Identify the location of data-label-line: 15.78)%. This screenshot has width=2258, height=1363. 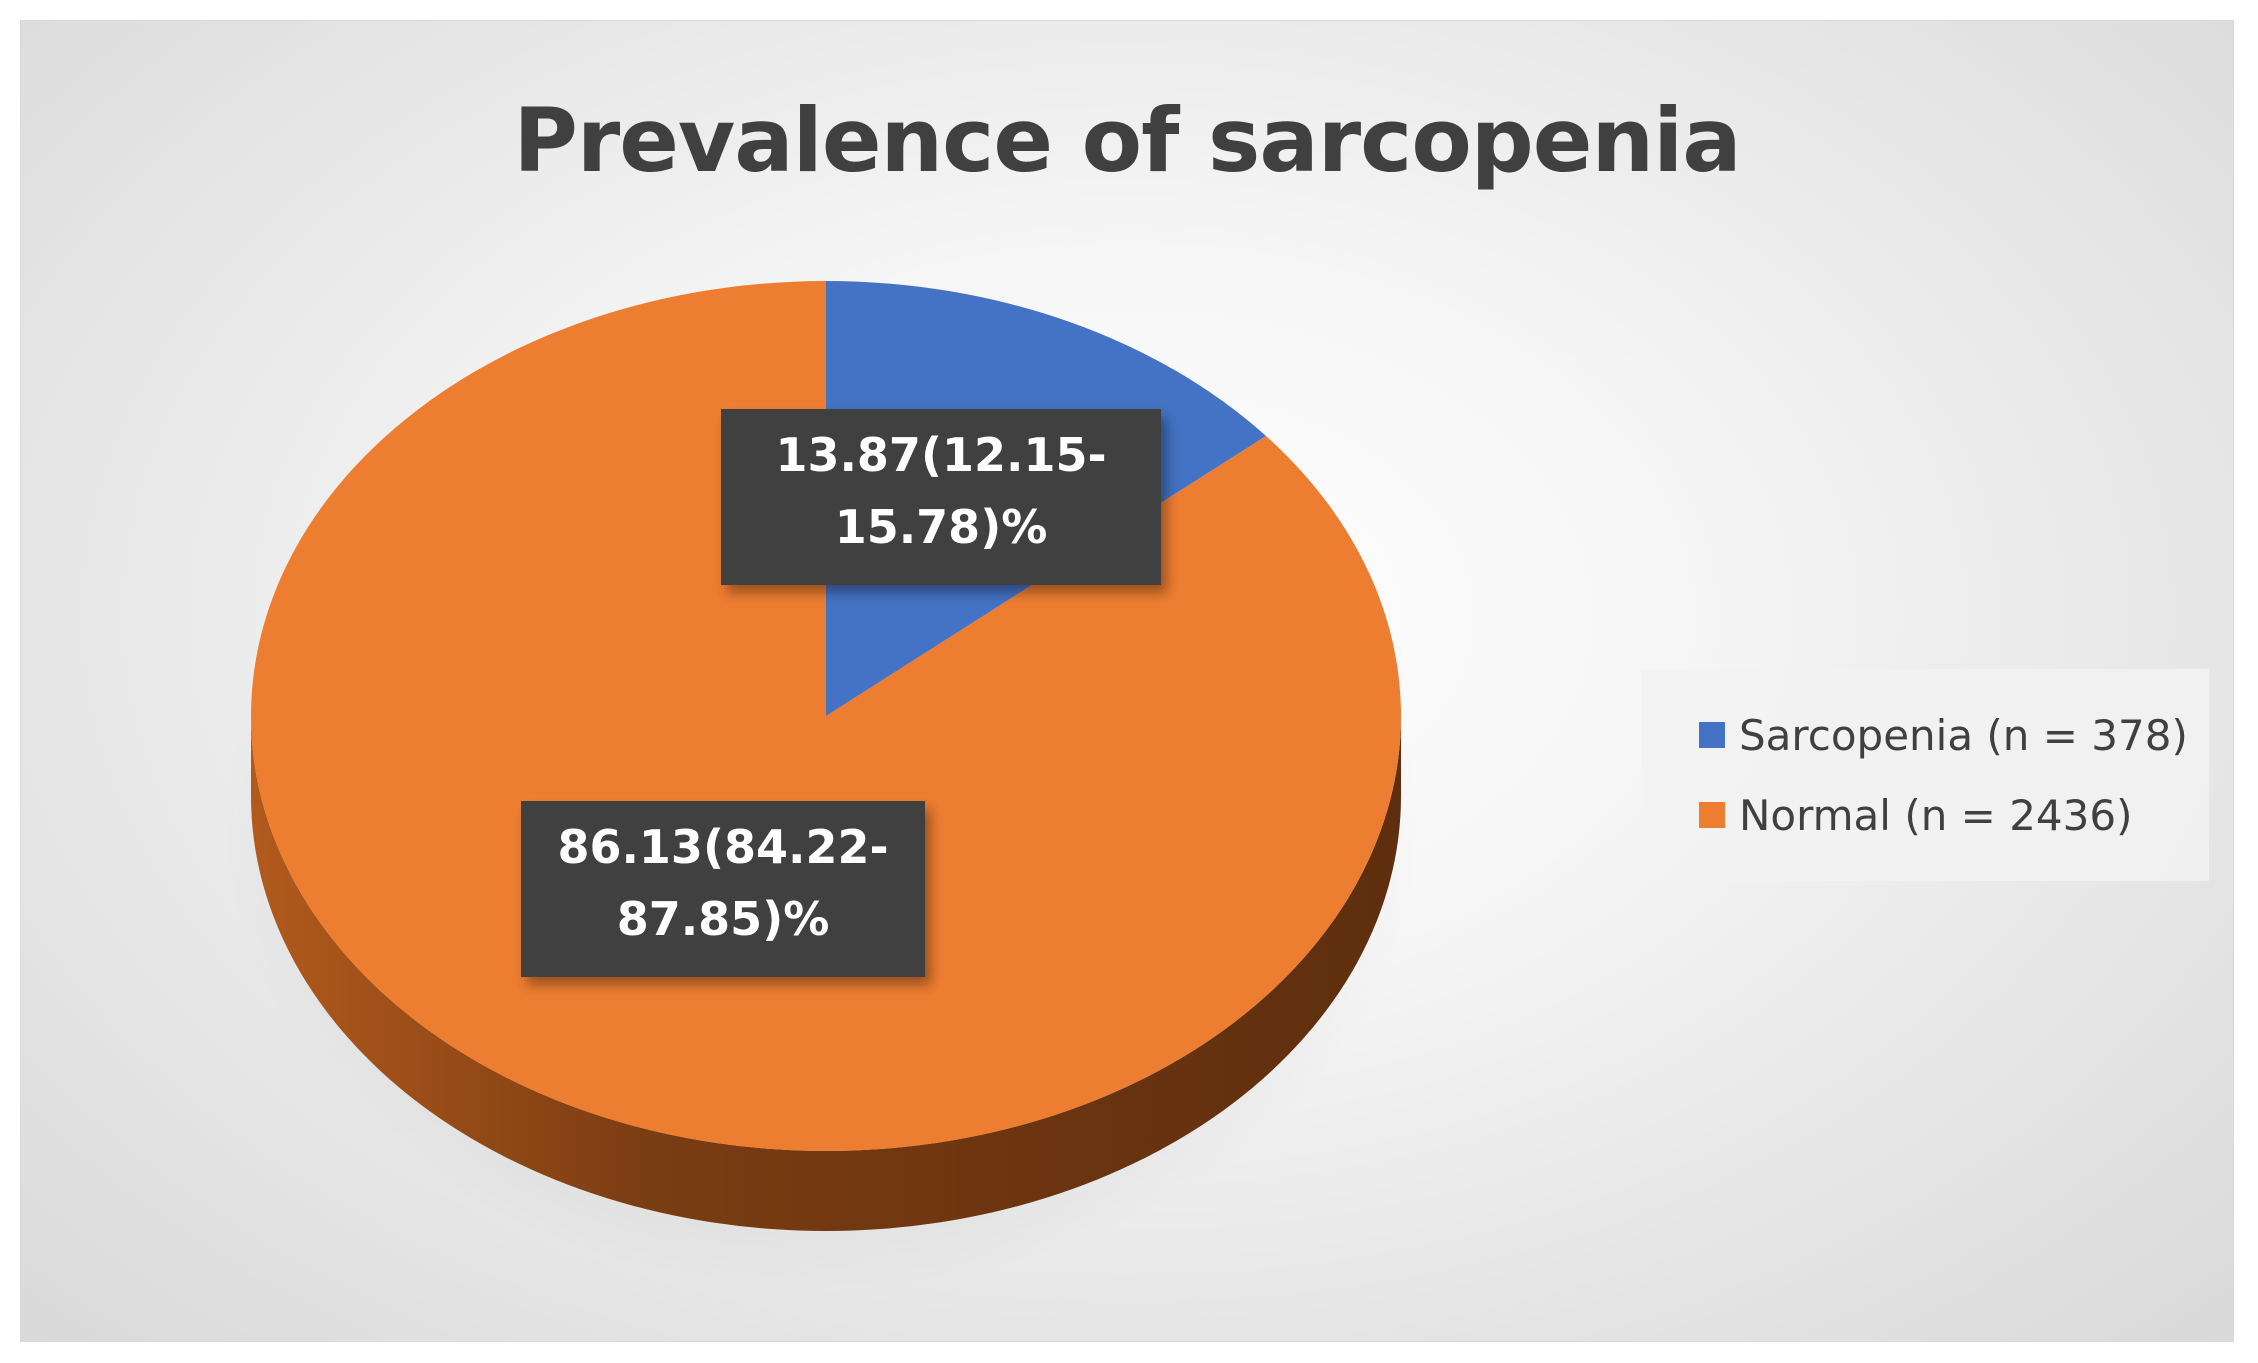
(941, 527).